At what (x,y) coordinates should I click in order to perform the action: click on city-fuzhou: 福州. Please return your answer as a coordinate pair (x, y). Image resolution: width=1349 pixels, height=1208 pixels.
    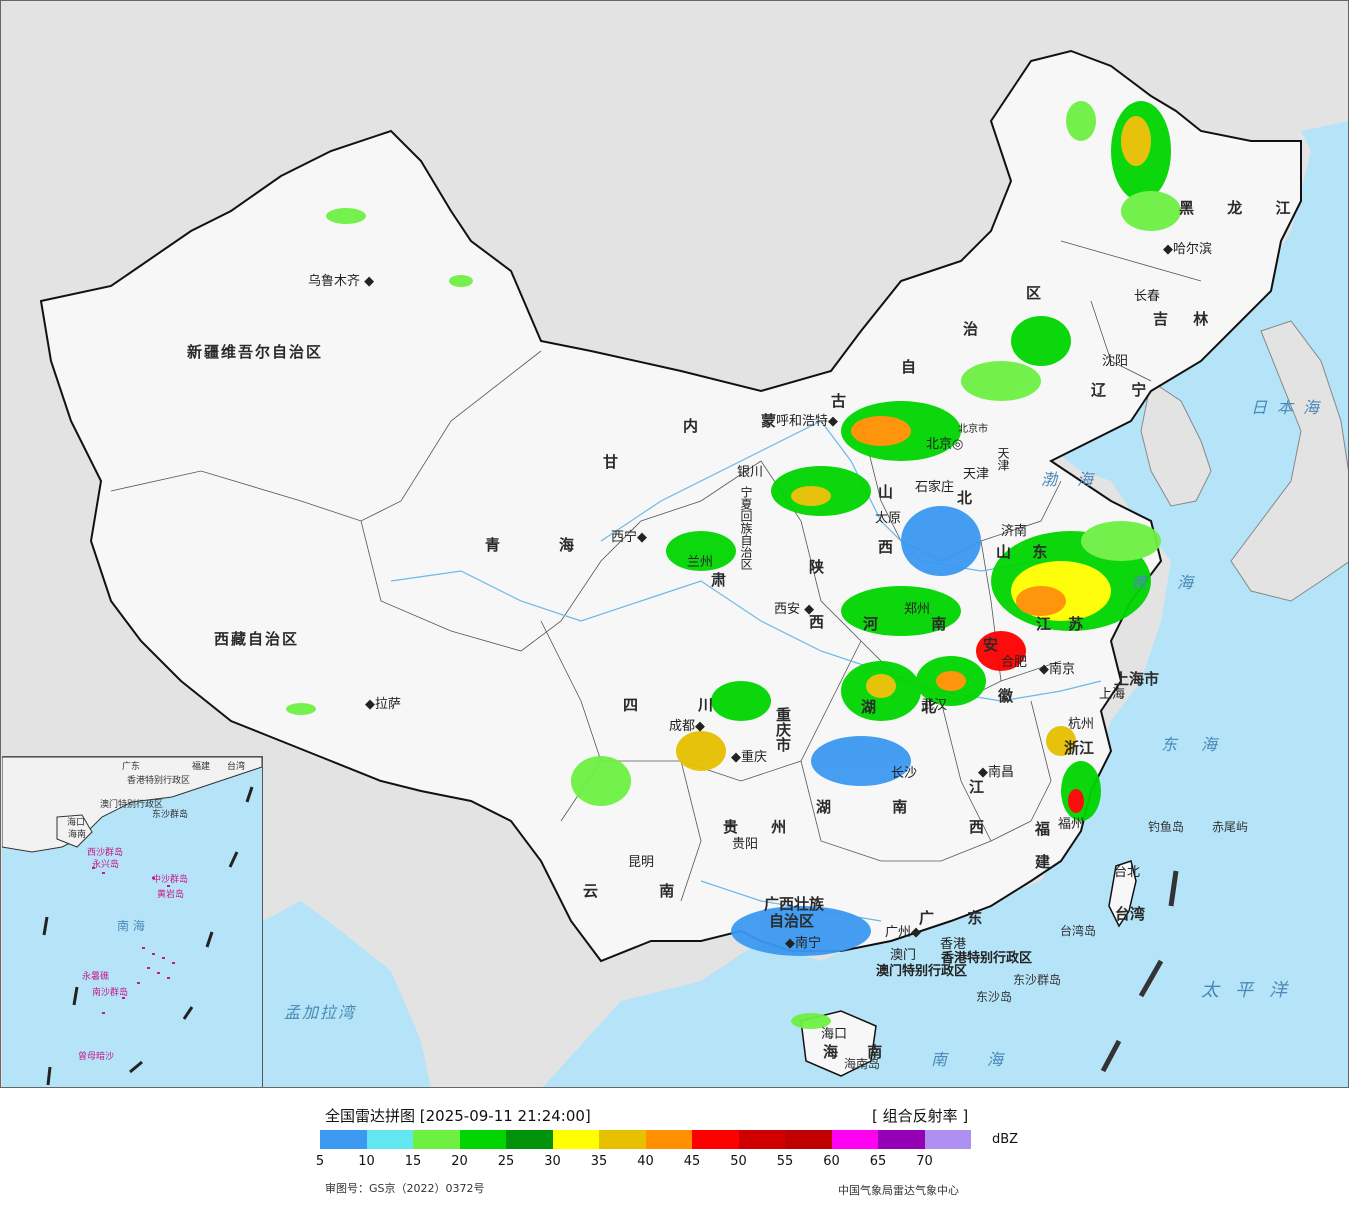
    Looking at the image, I should click on (1071, 824).